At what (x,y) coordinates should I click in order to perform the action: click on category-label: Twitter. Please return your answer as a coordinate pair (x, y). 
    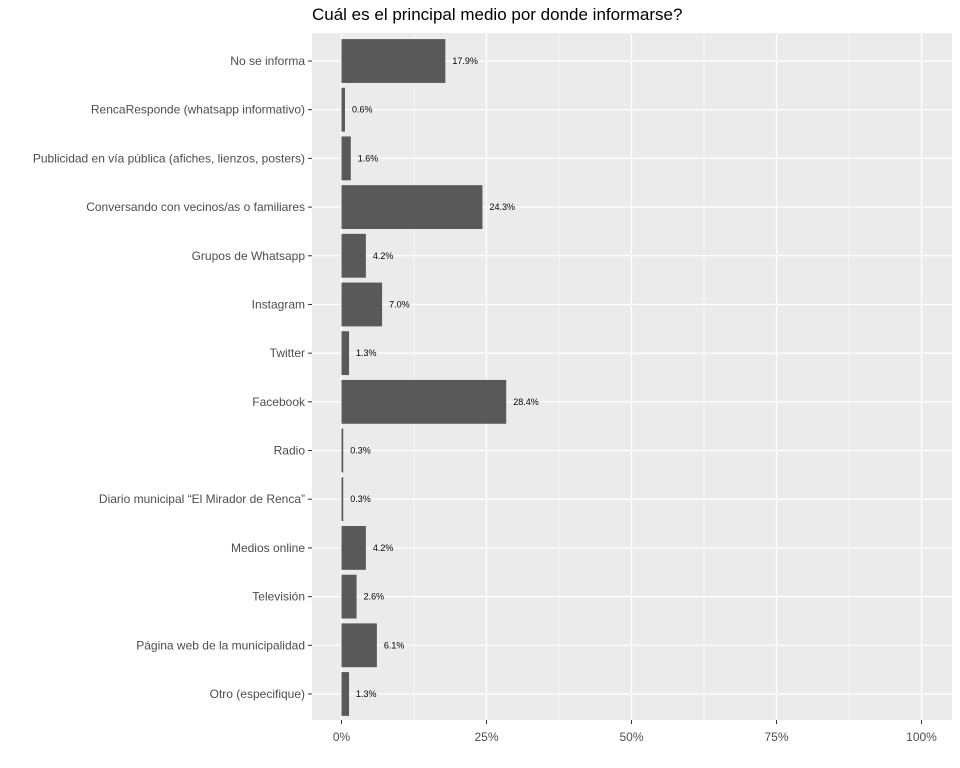
    Looking at the image, I should click on (287, 353).